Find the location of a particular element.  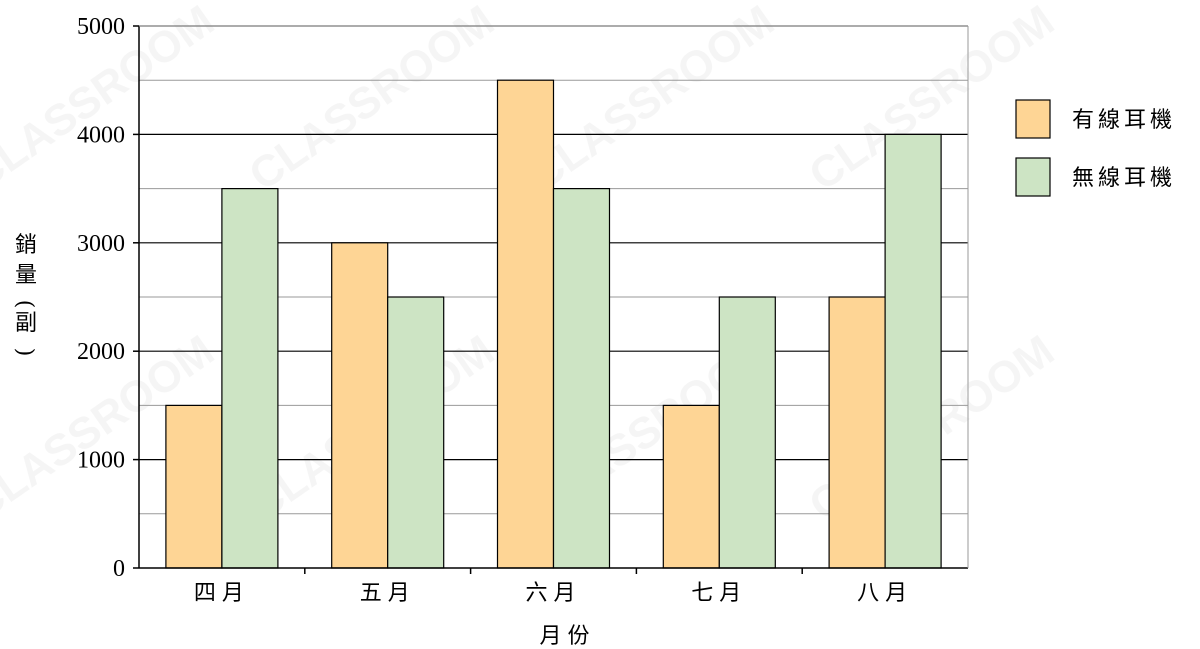

x-tick-label: 六月 is located at coordinates (553, 593).